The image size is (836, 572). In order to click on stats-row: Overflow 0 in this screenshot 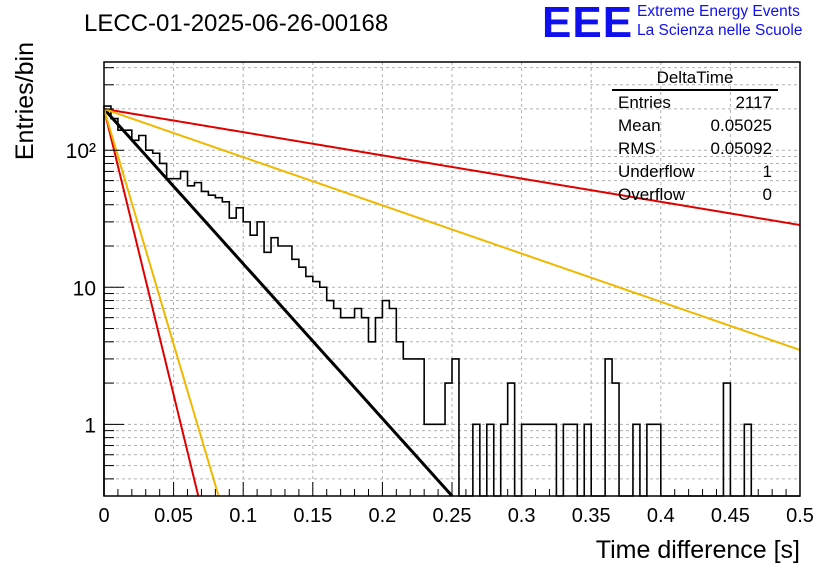, I will do `click(695, 194)`.